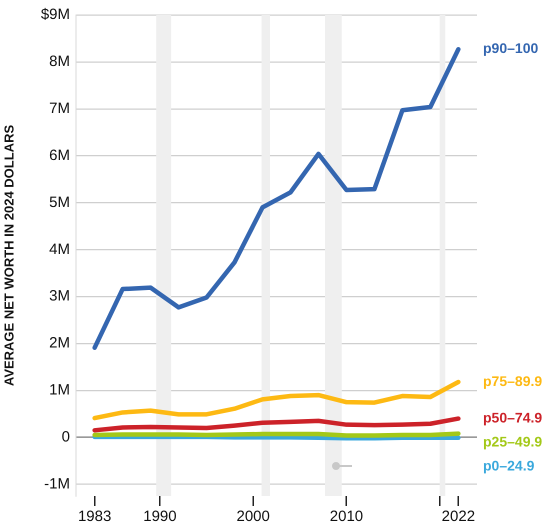  I want to click on x-tick-label: 2000, so click(253, 517).